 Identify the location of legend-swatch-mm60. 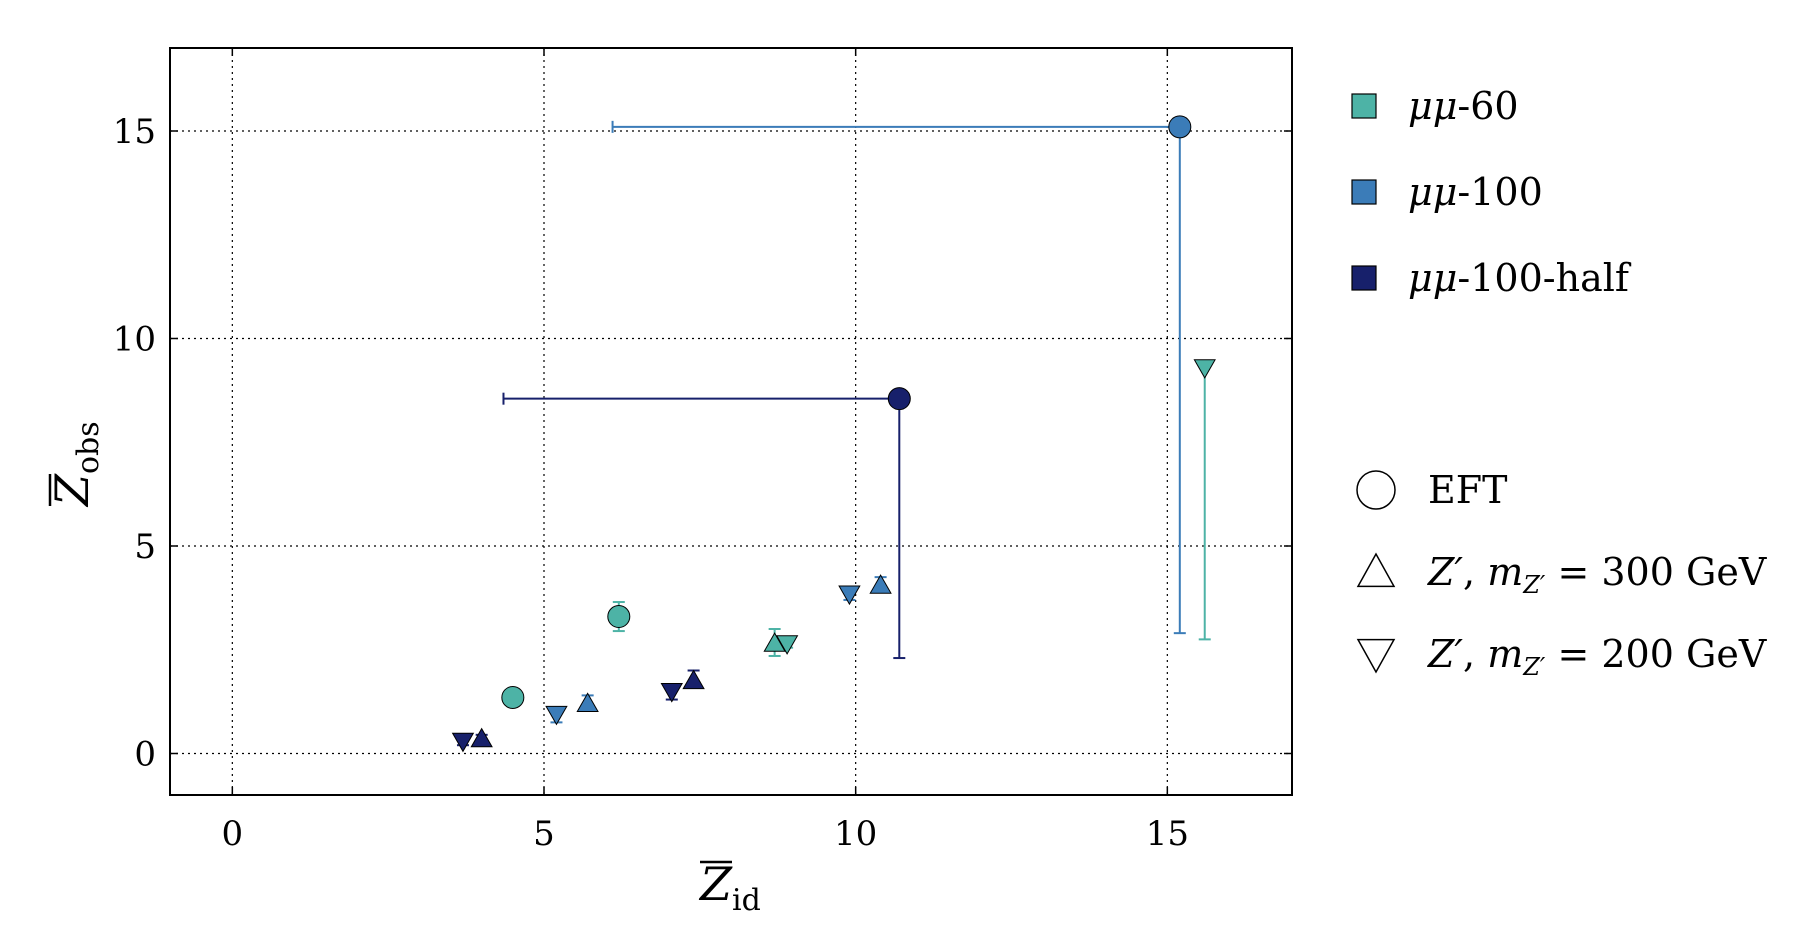
(1364, 106).